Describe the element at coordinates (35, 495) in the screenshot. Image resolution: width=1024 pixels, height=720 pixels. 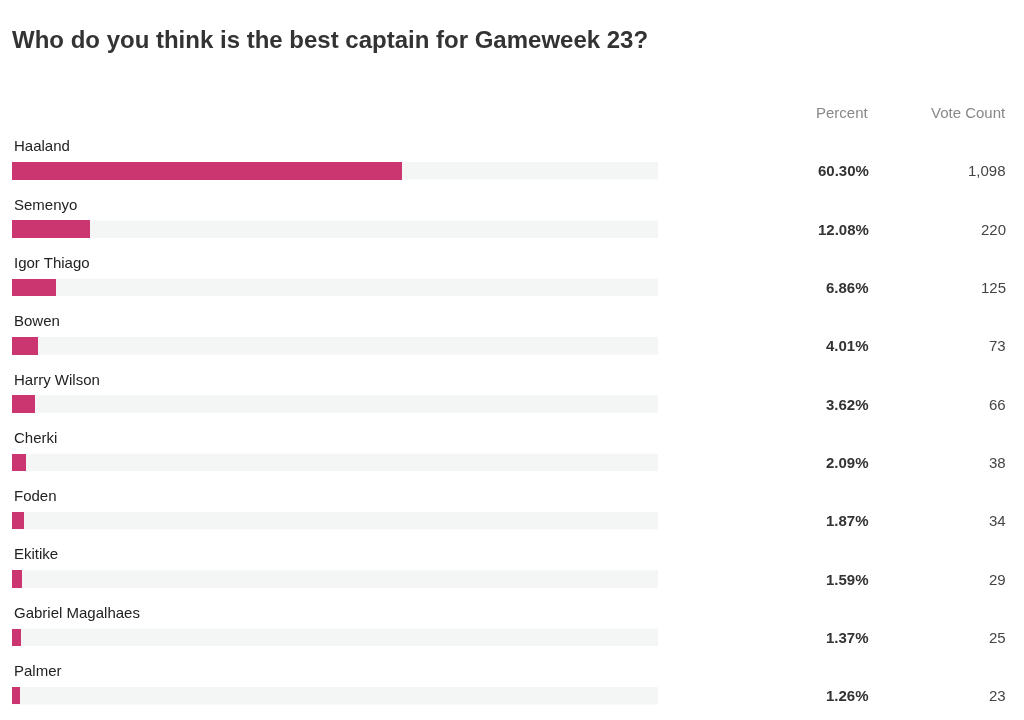
I see `y-tick-label: Foden` at that location.